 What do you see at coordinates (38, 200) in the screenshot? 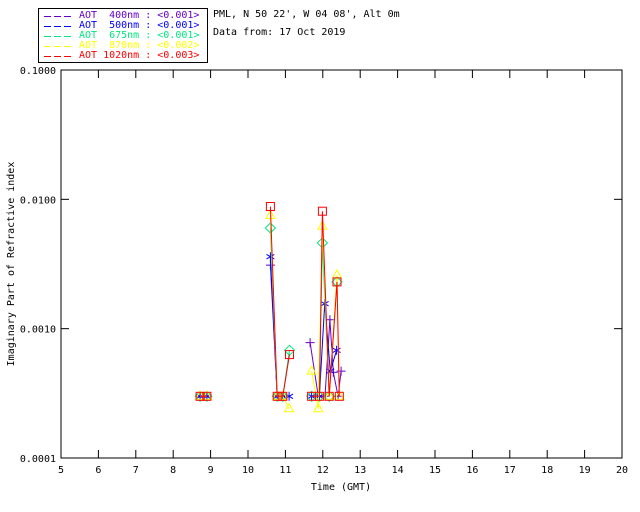
I see `y-tick-label: 0.0100` at bounding box center [38, 200].